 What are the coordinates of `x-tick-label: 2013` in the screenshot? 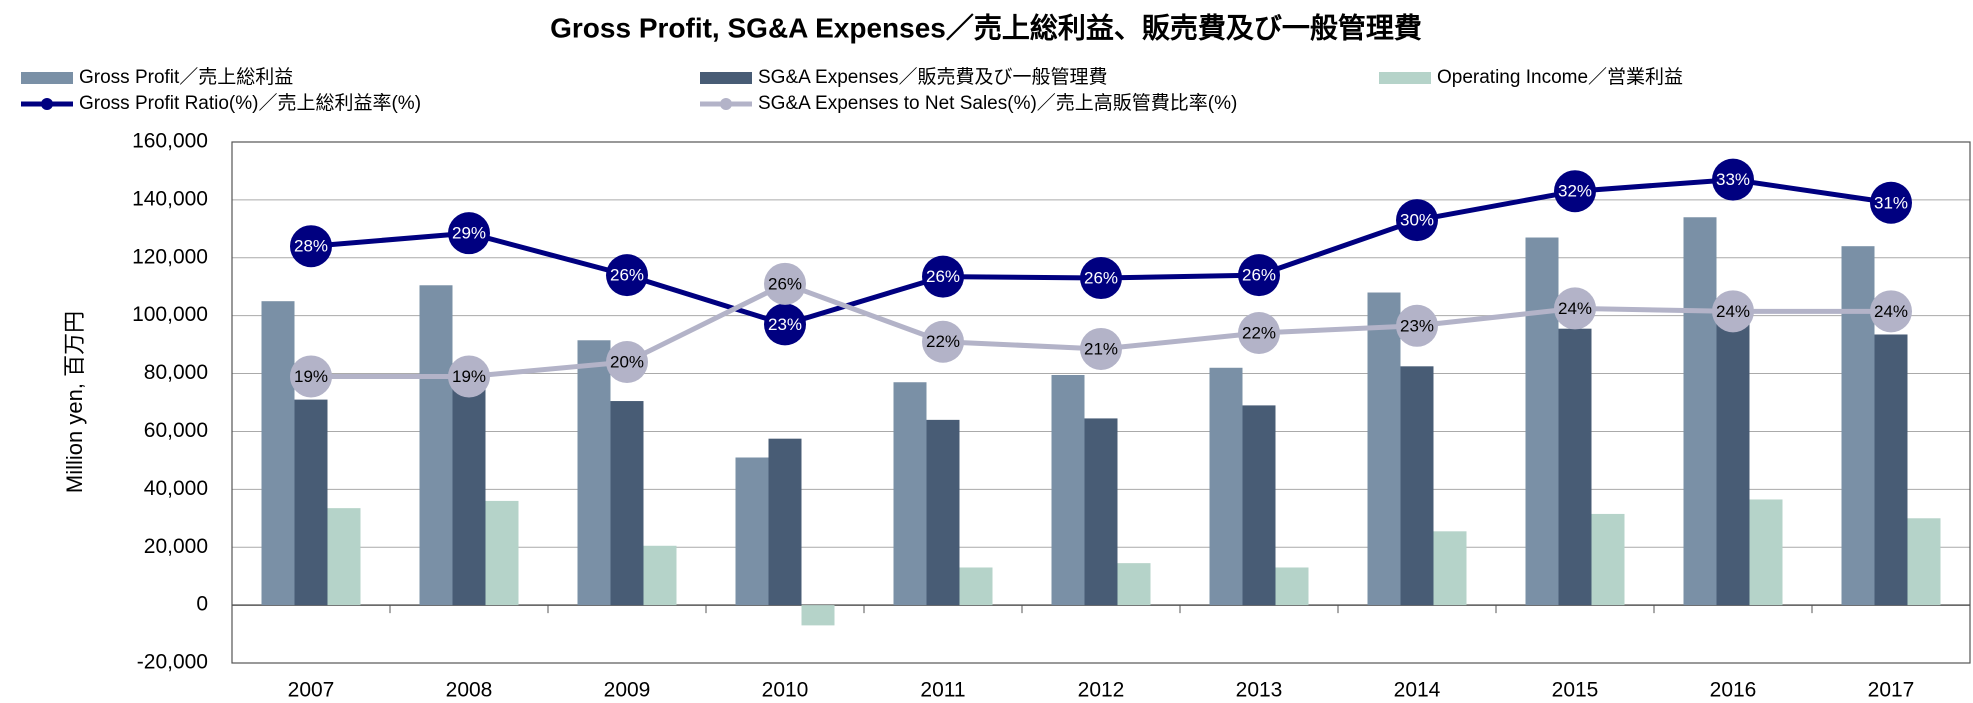 It's located at (1259, 690).